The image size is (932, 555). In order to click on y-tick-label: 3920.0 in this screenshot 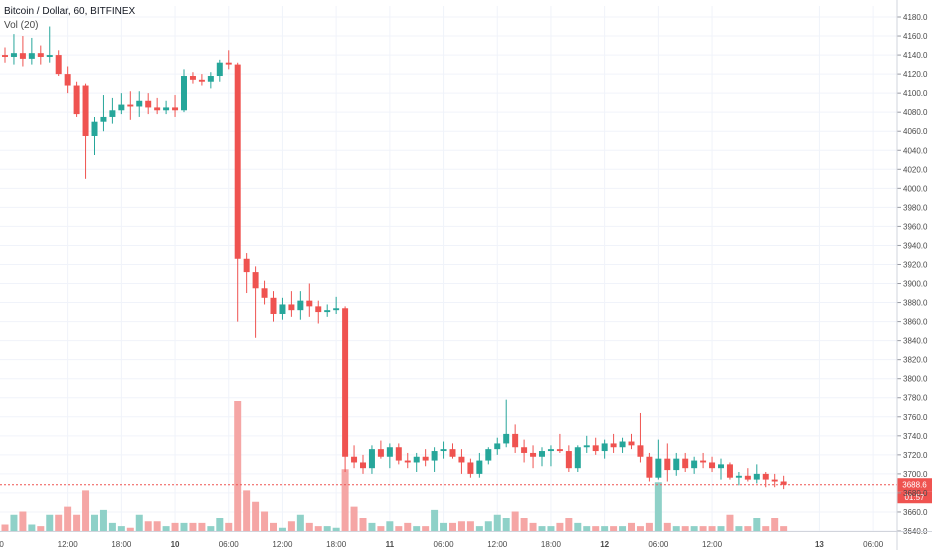, I will do `click(915, 264)`.